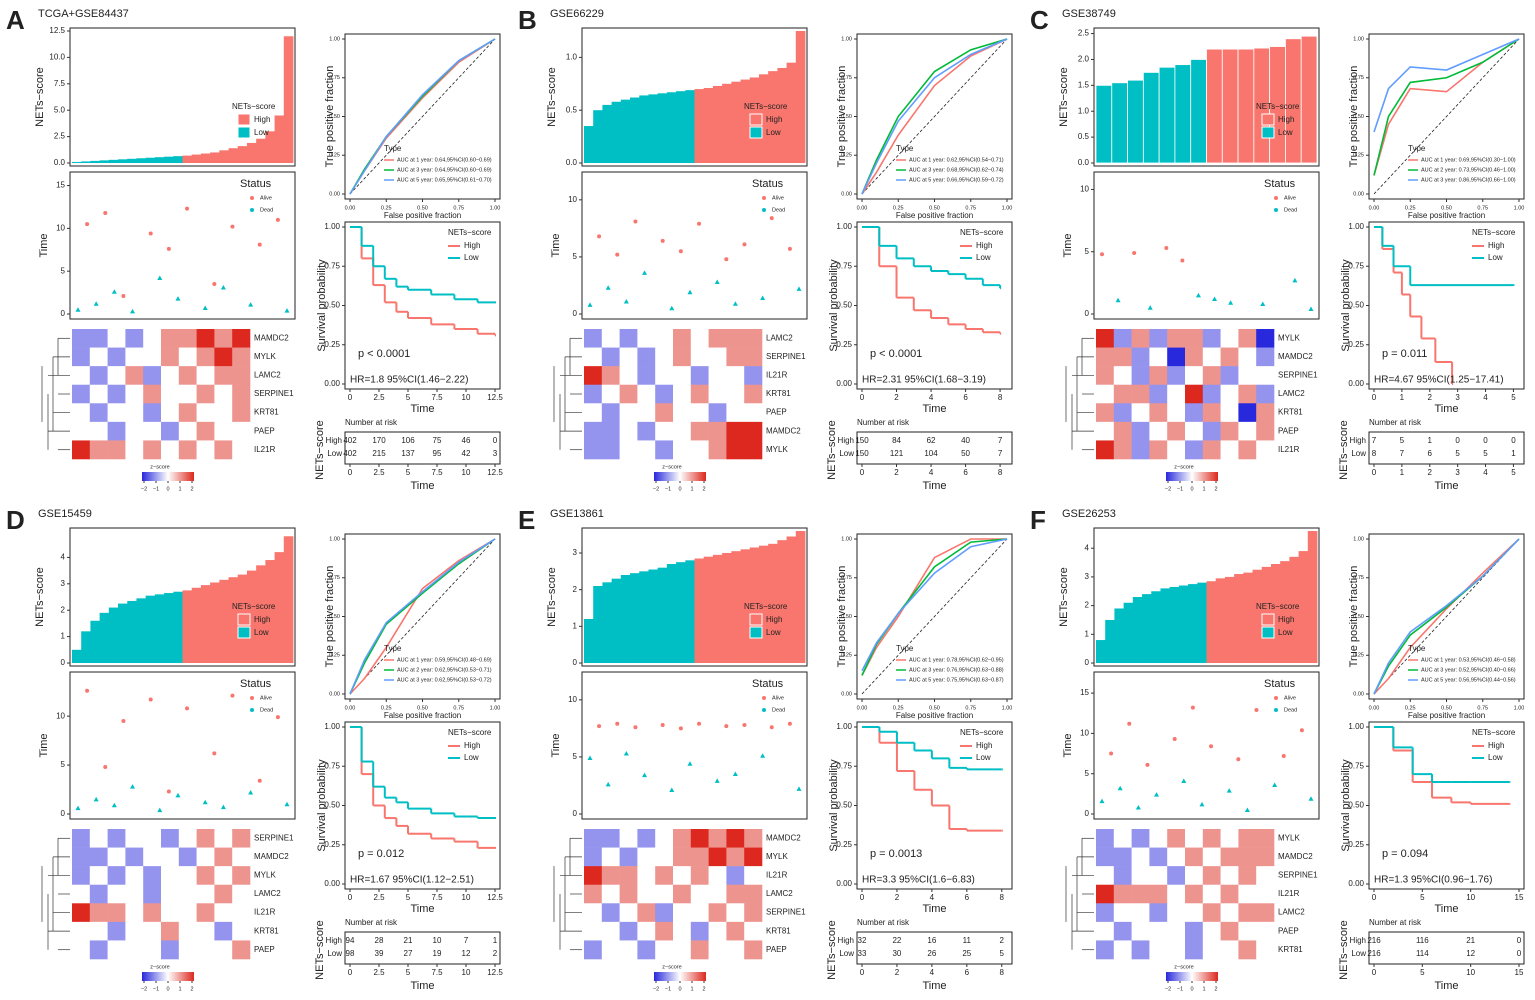 The width and height of the screenshot is (1535, 1000). I want to click on hazard-ratio: HR=1.3 95%CI(0.96−1.76), so click(1433, 880).